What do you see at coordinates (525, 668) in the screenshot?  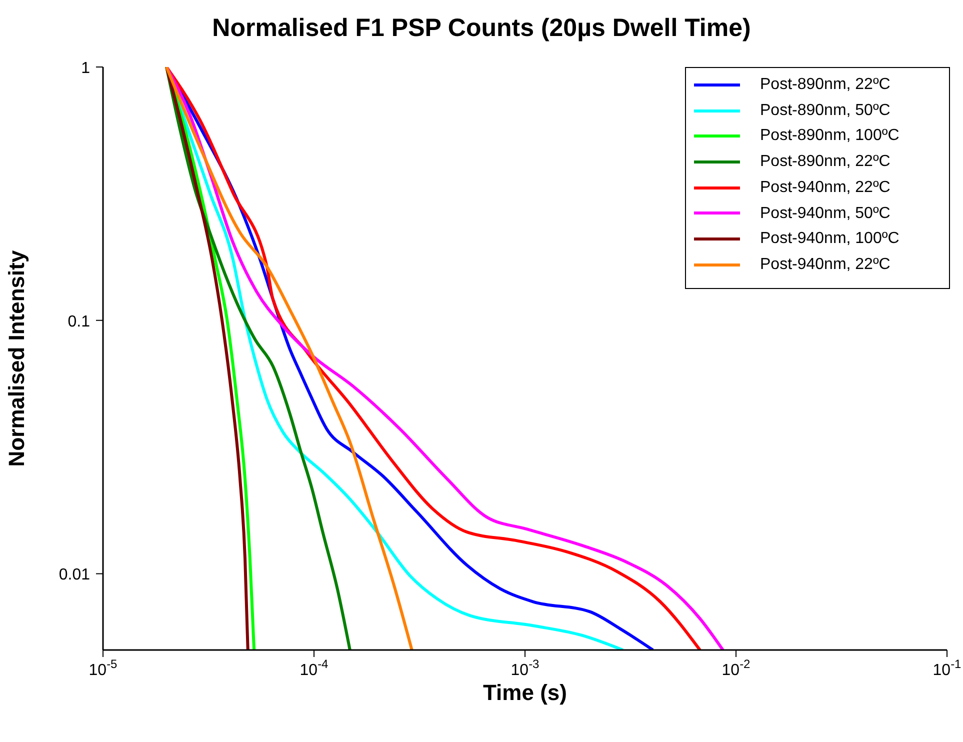 I see `x-tick-label: 10$^{-3}$` at bounding box center [525, 668].